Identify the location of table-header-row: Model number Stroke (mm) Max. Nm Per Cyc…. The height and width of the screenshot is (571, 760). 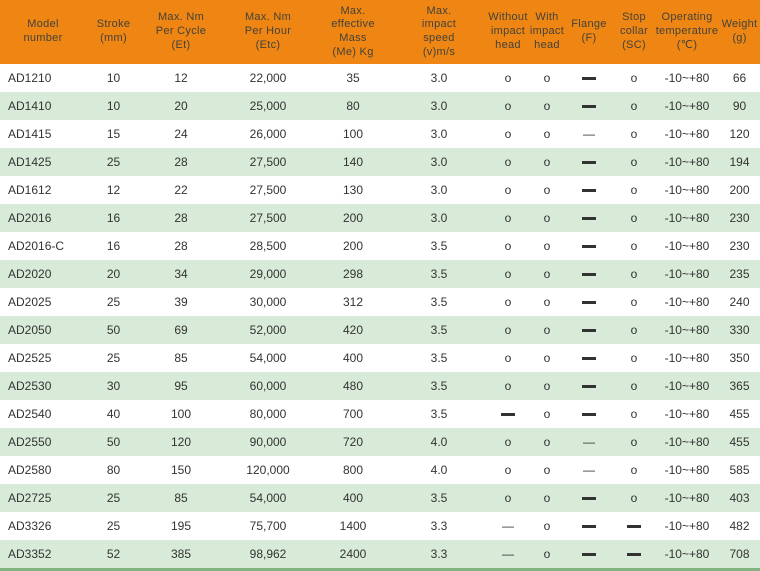
(380, 32).